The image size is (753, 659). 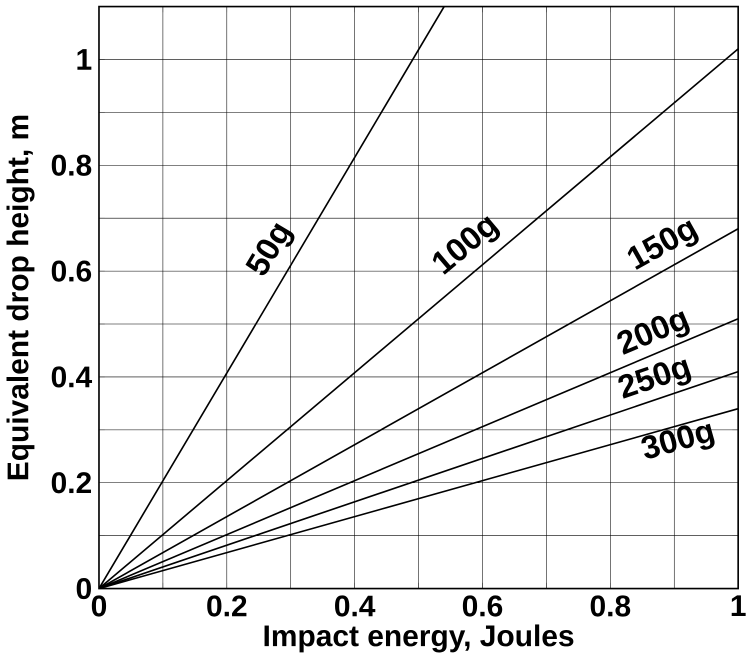 What do you see at coordinates (99, 606) in the screenshot?
I see `x-tick-label: 0` at bounding box center [99, 606].